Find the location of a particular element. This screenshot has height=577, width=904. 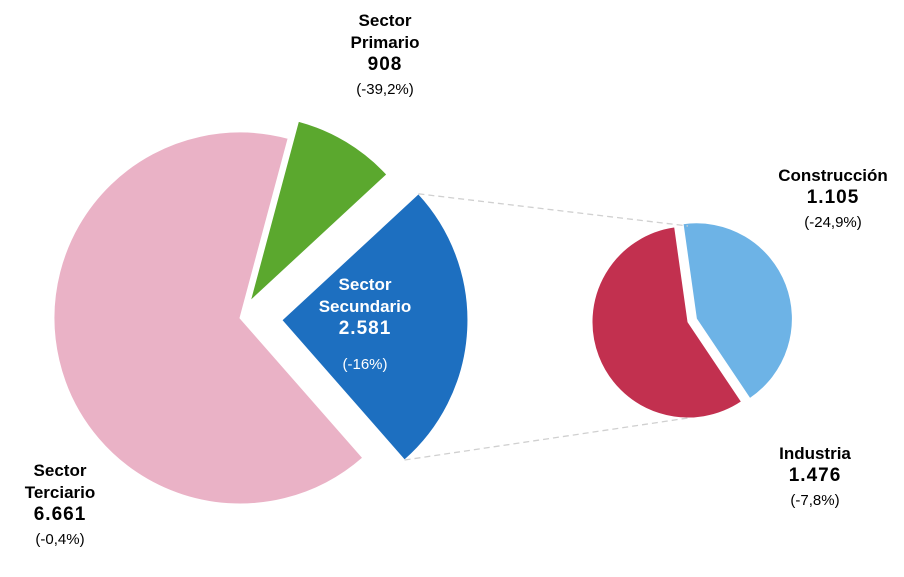

category-label: Sector Terciario is located at coordinates (60, 481).